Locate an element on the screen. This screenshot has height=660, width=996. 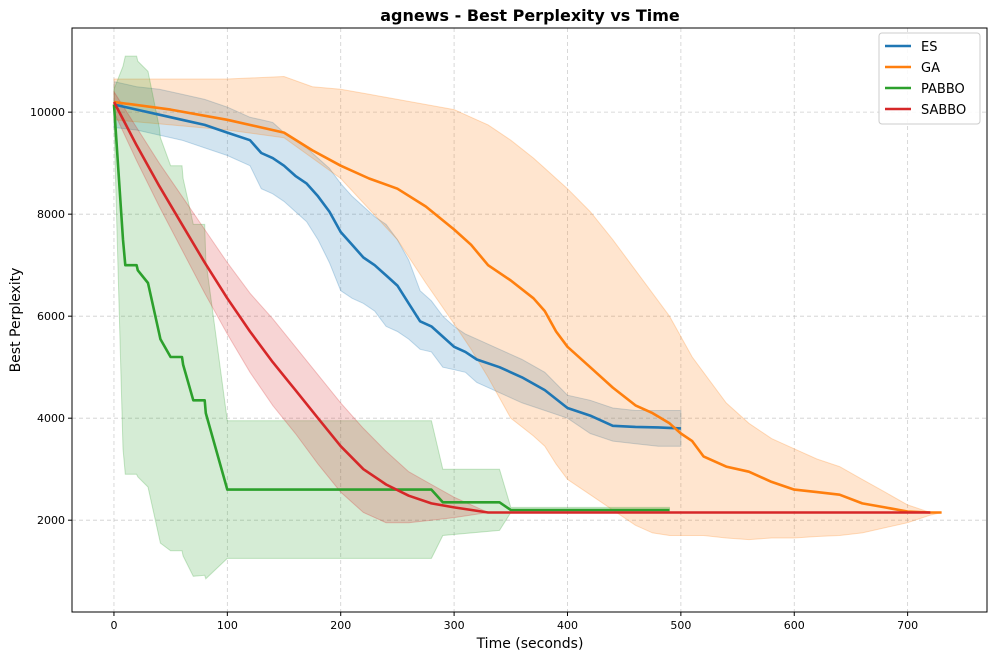
y-tick-label: 10000 is located at coordinates (47, 112).